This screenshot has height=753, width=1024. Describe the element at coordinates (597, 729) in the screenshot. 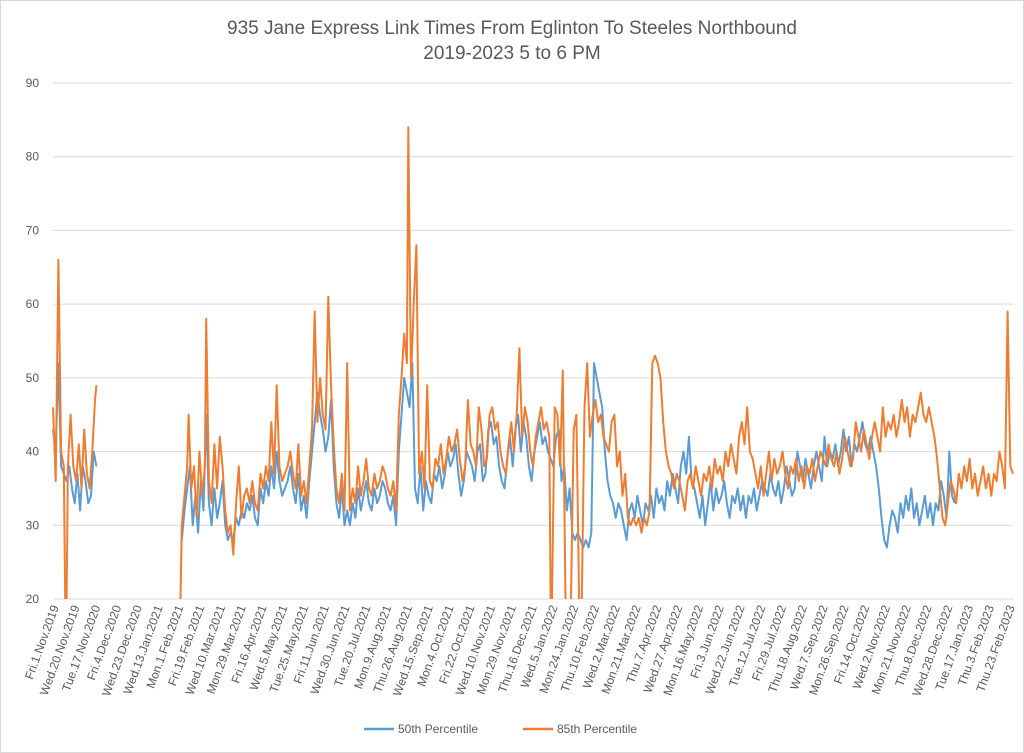

I see `legend-label-85th: 85th Percentile` at that location.